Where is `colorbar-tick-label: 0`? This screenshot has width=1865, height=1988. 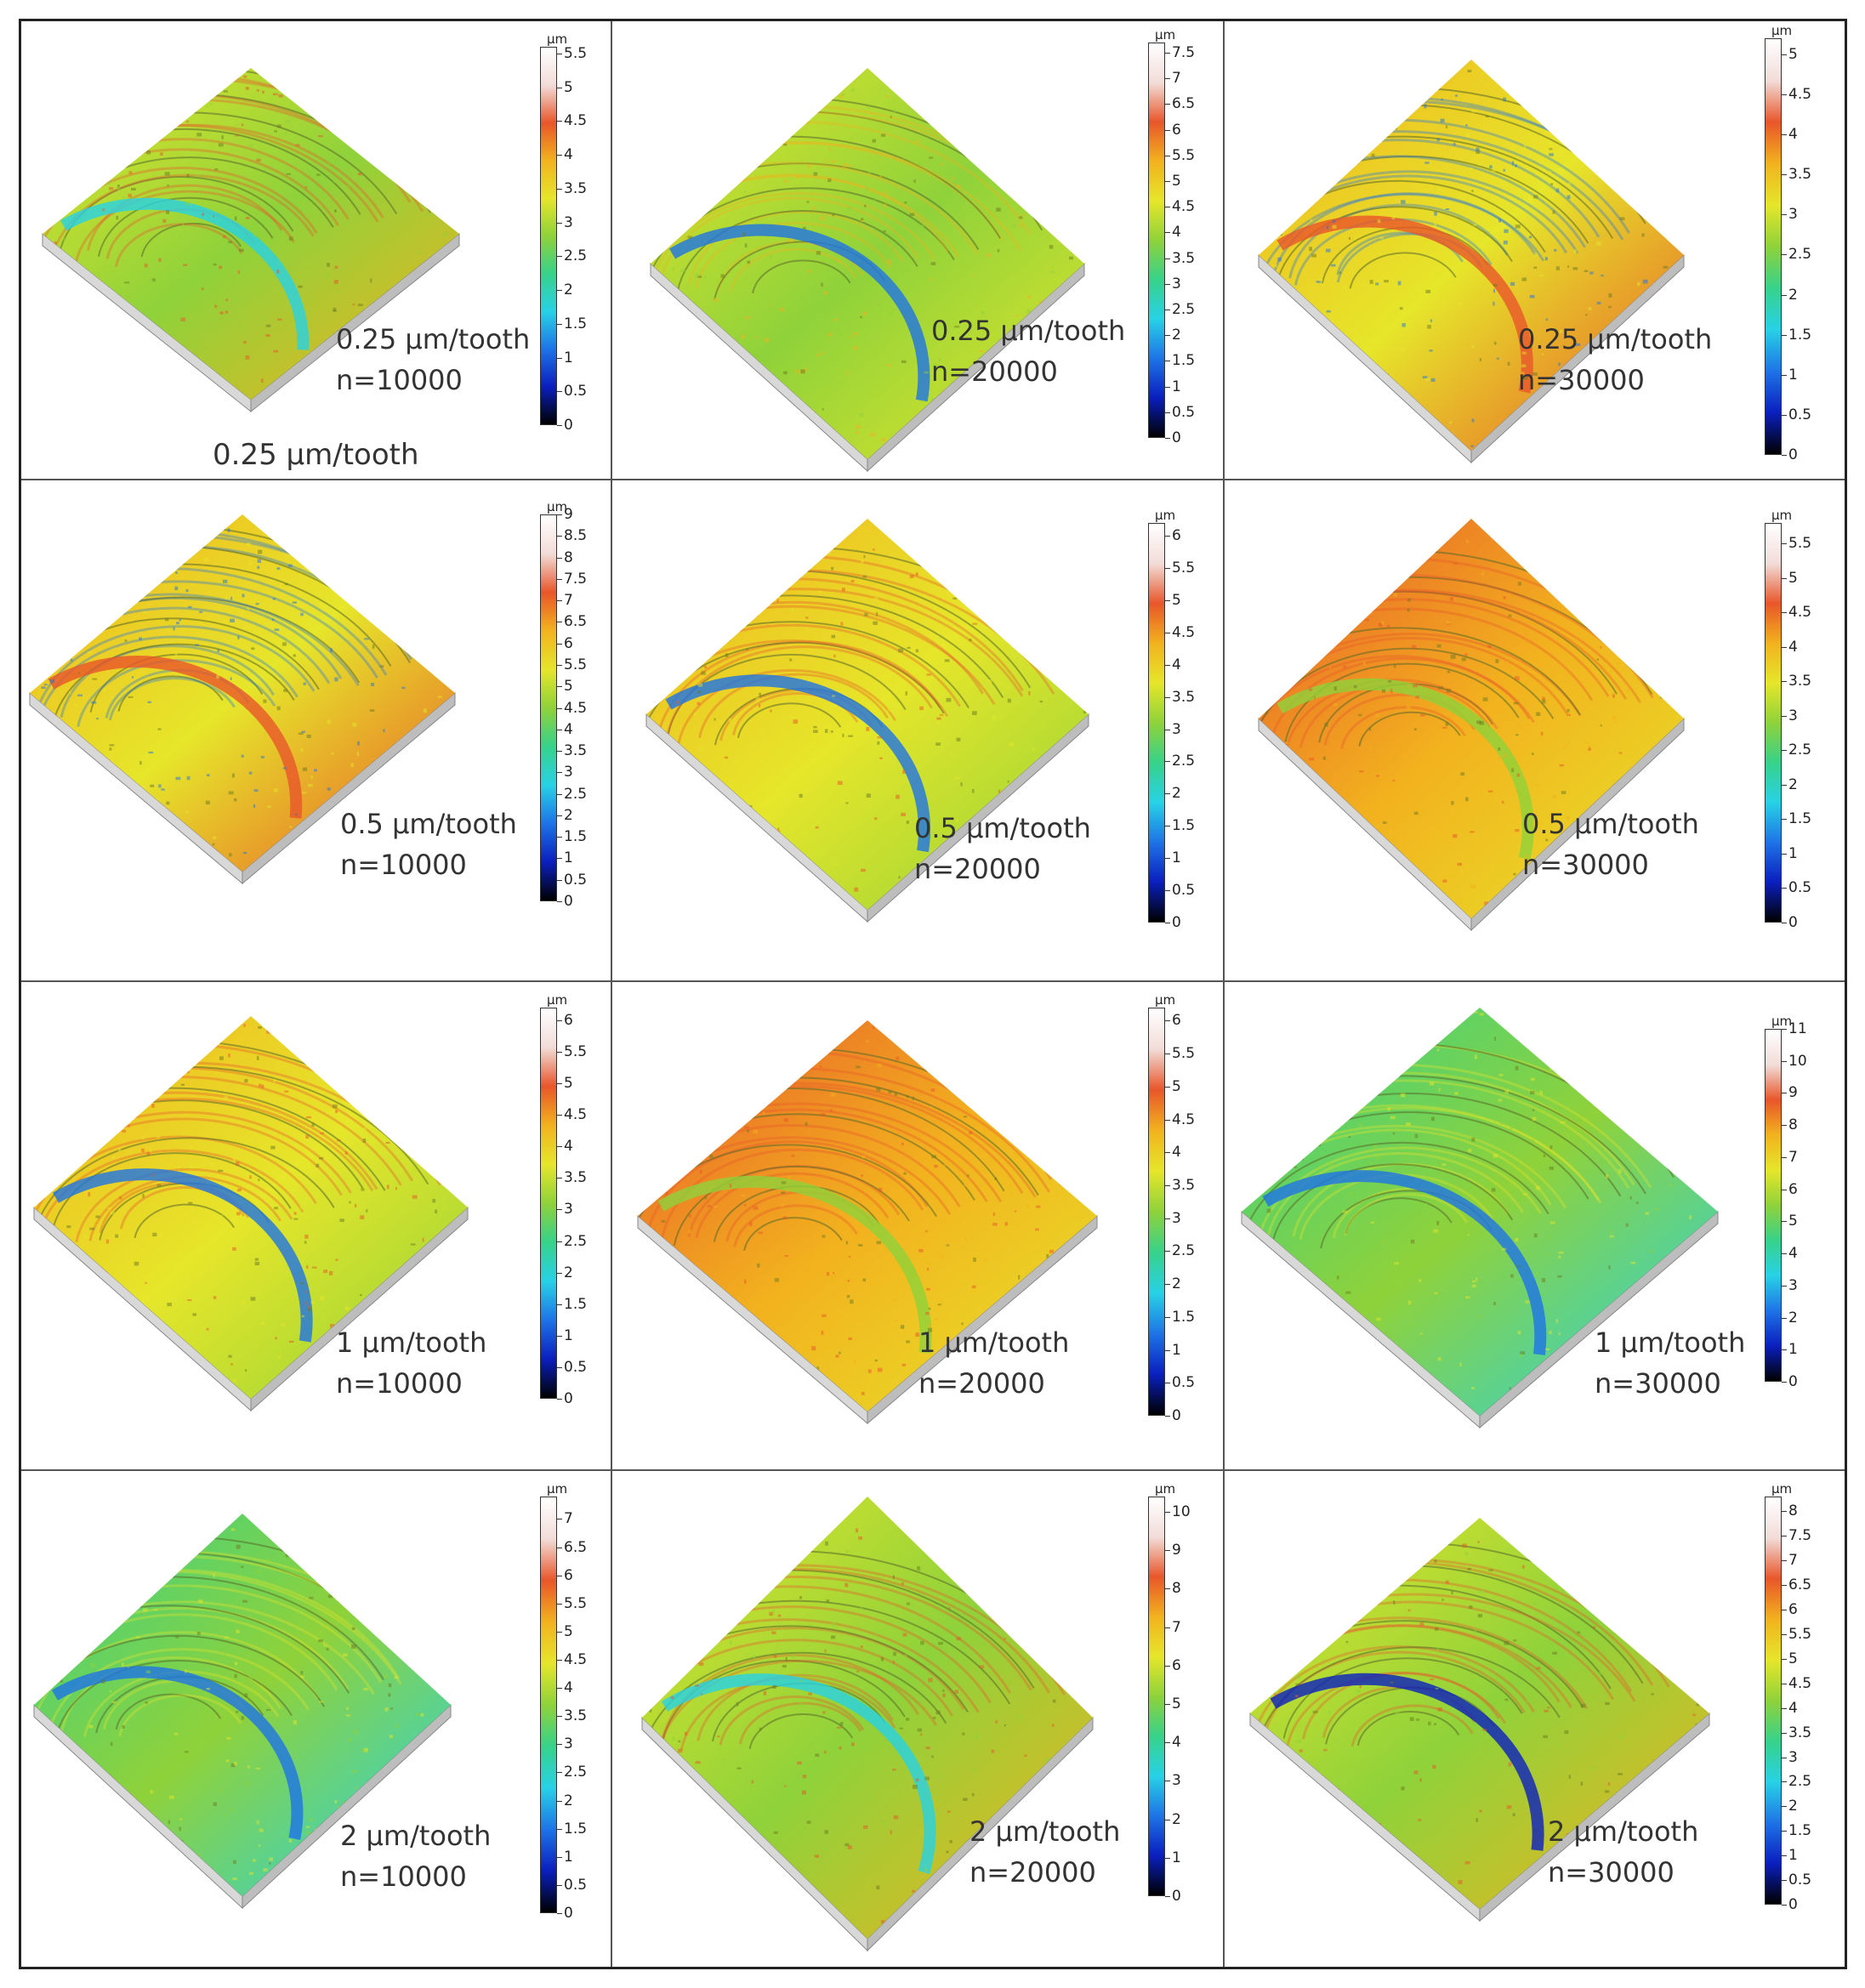
colorbar-tick-label: 0 is located at coordinates (568, 1398).